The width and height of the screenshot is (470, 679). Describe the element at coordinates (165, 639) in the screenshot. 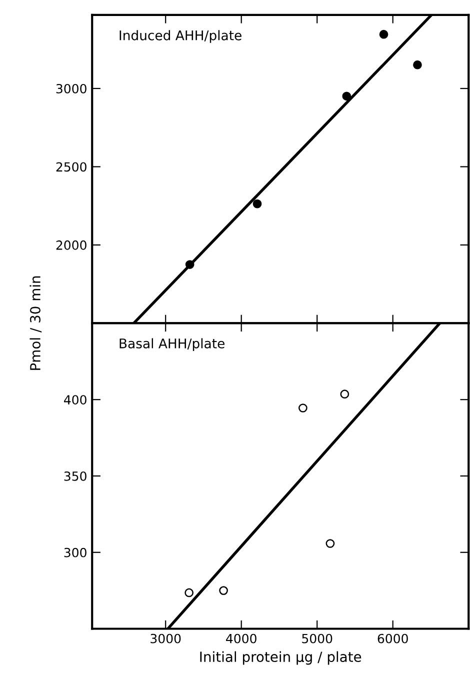

I see `x-tick-label: 3000` at that location.